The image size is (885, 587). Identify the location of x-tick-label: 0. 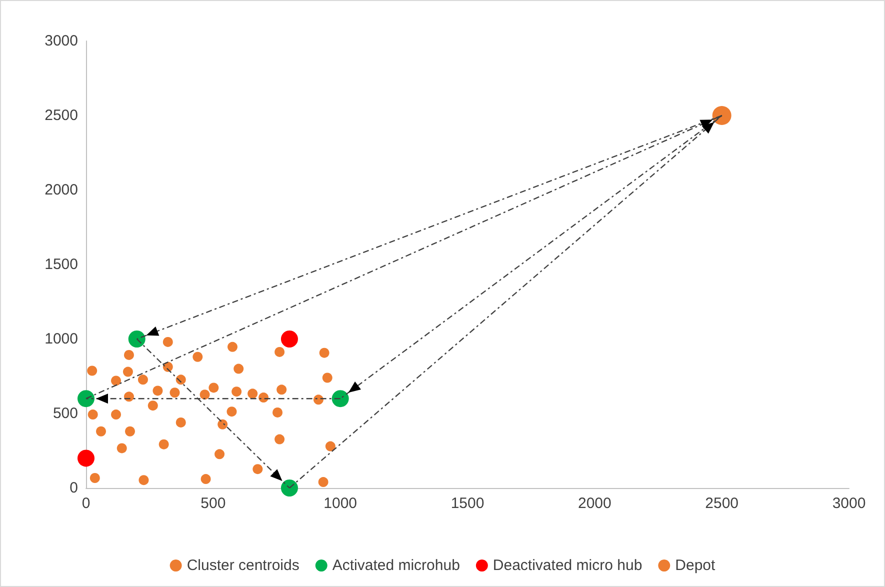
(86, 503).